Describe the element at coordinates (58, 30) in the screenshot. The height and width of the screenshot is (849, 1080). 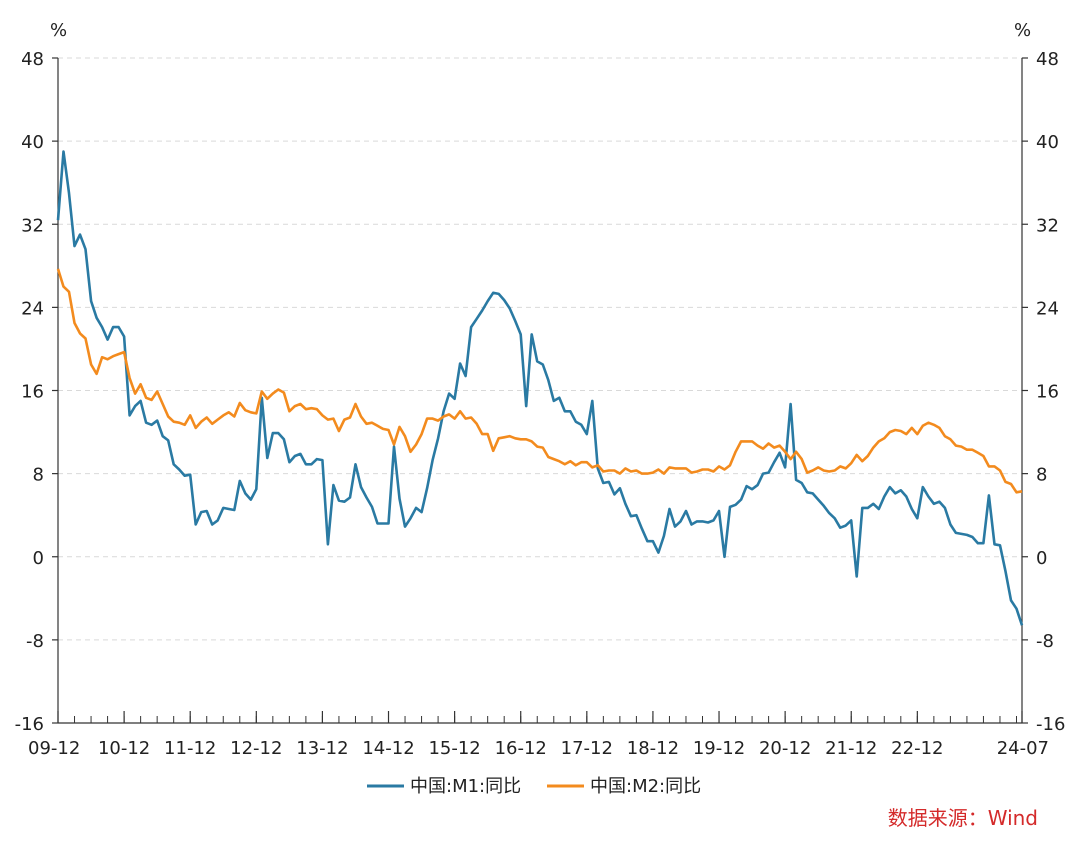
I see `left-unit-label: %` at that location.